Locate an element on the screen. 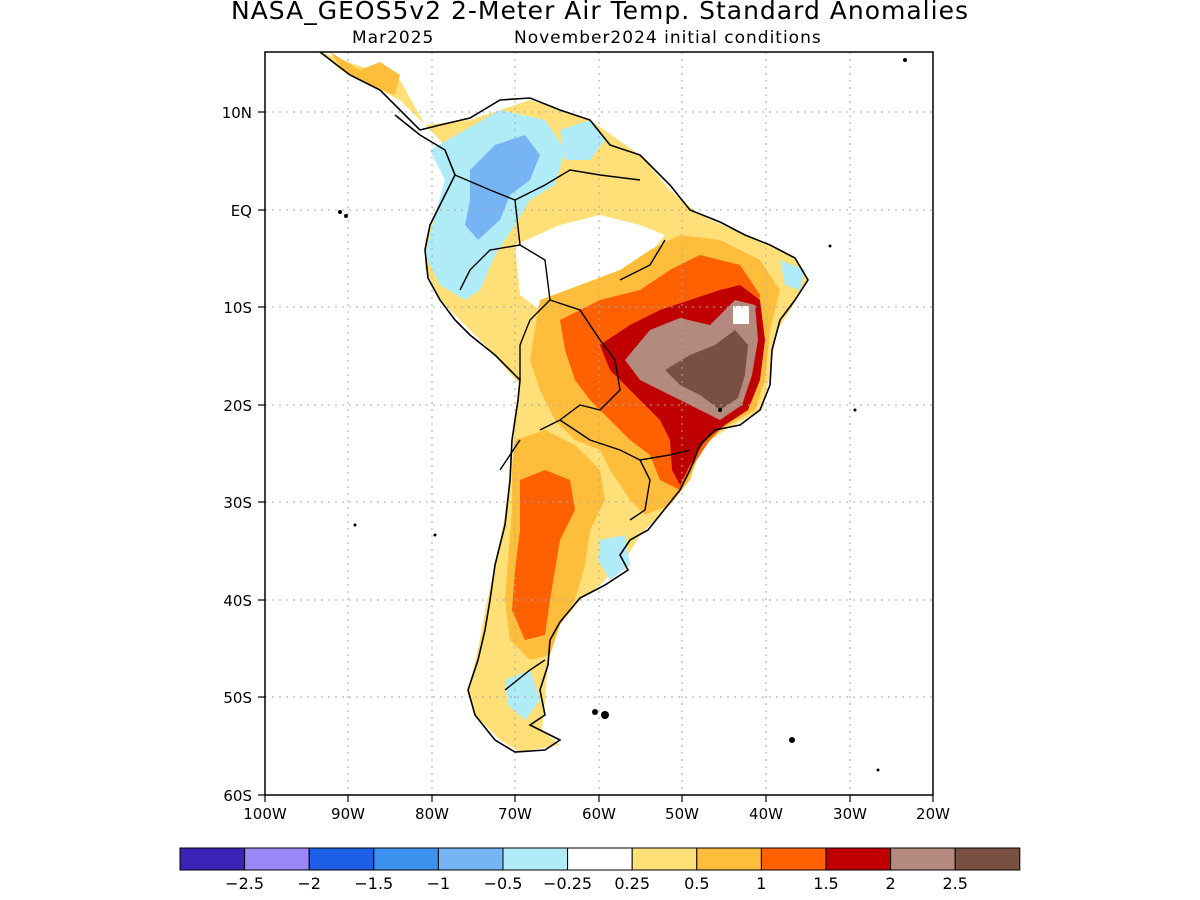 Image resolution: width=1200 pixels, height=900 pixels. cool-region-guiana is located at coordinates (582, 140).